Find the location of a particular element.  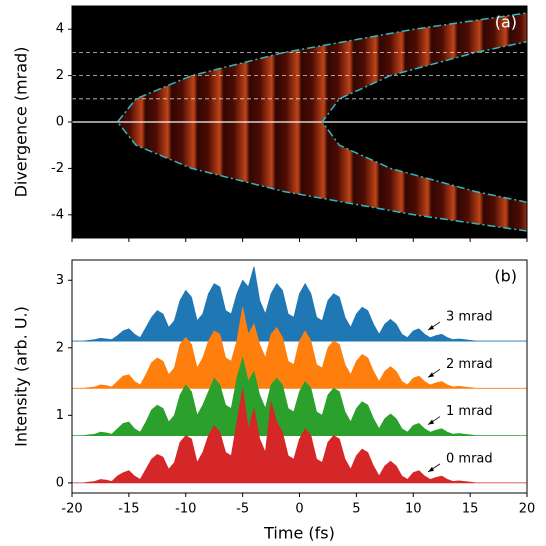

x-tick-label: 5 is located at coordinates (356, 509).